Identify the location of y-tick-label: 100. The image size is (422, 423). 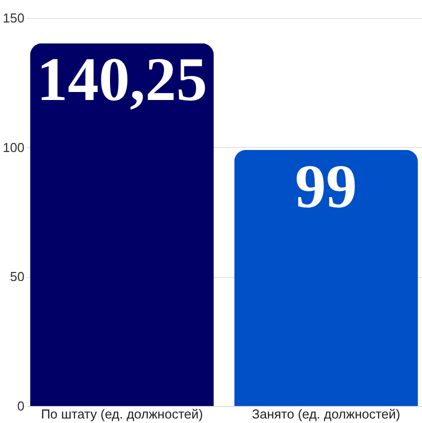
(13, 147).